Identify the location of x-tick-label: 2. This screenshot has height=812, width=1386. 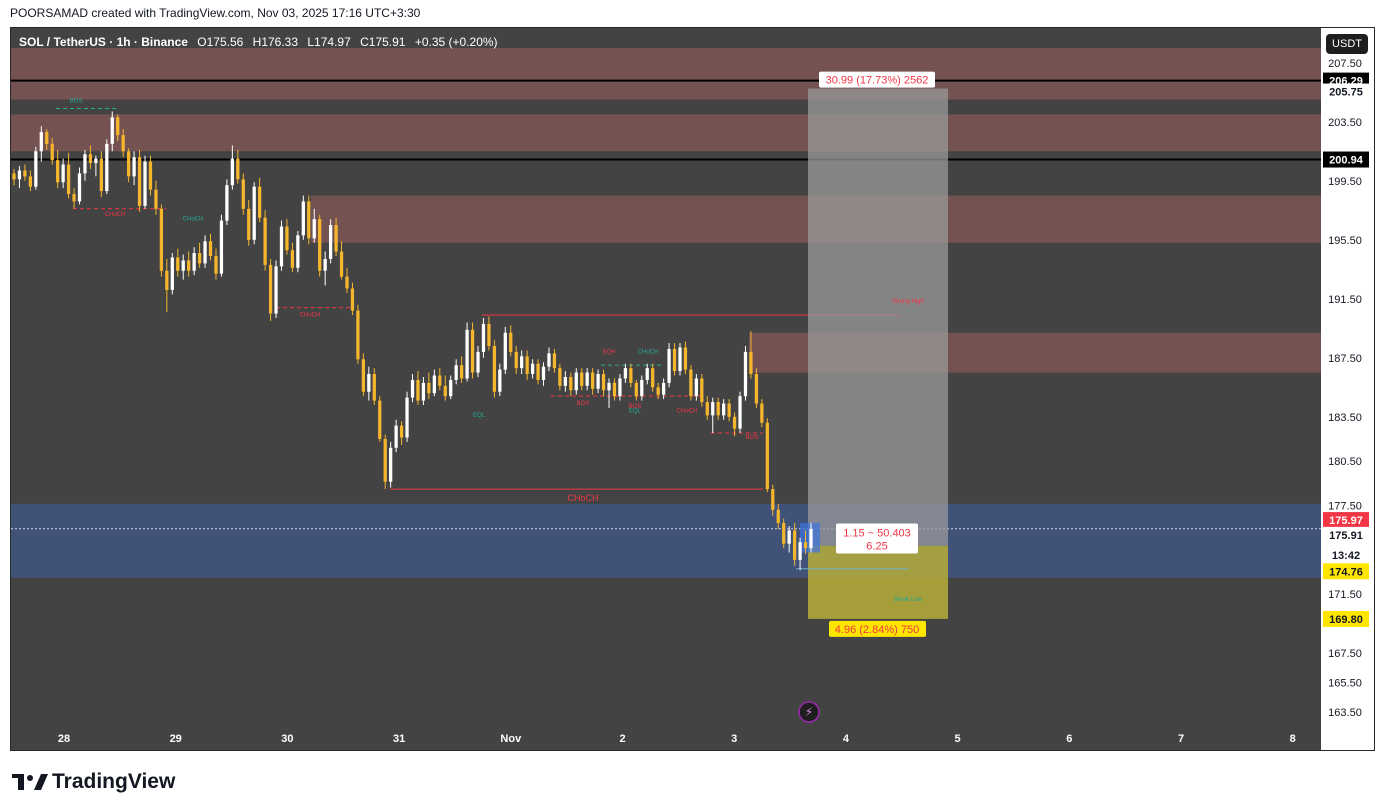
(622, 739).